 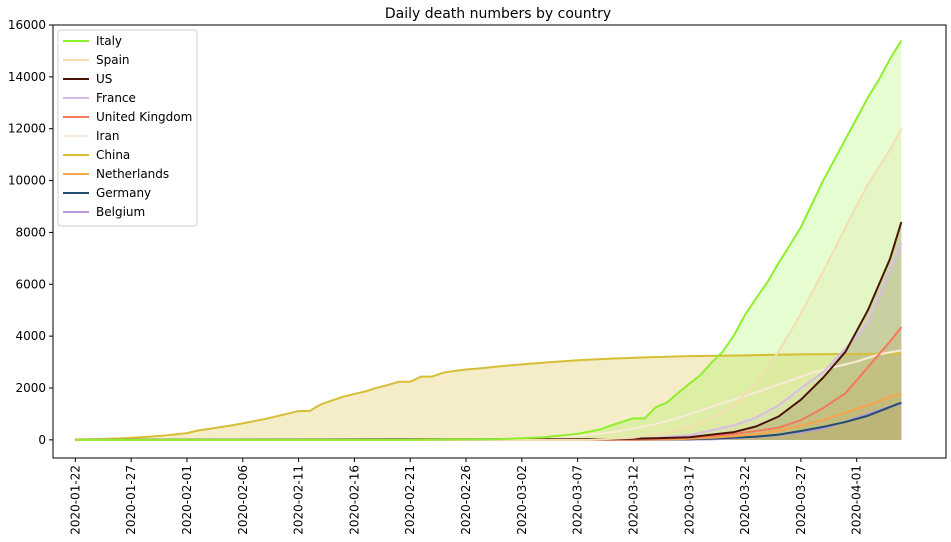 I want to click on x-tick-label: 2020-02-16, so click(x=354, y=500).